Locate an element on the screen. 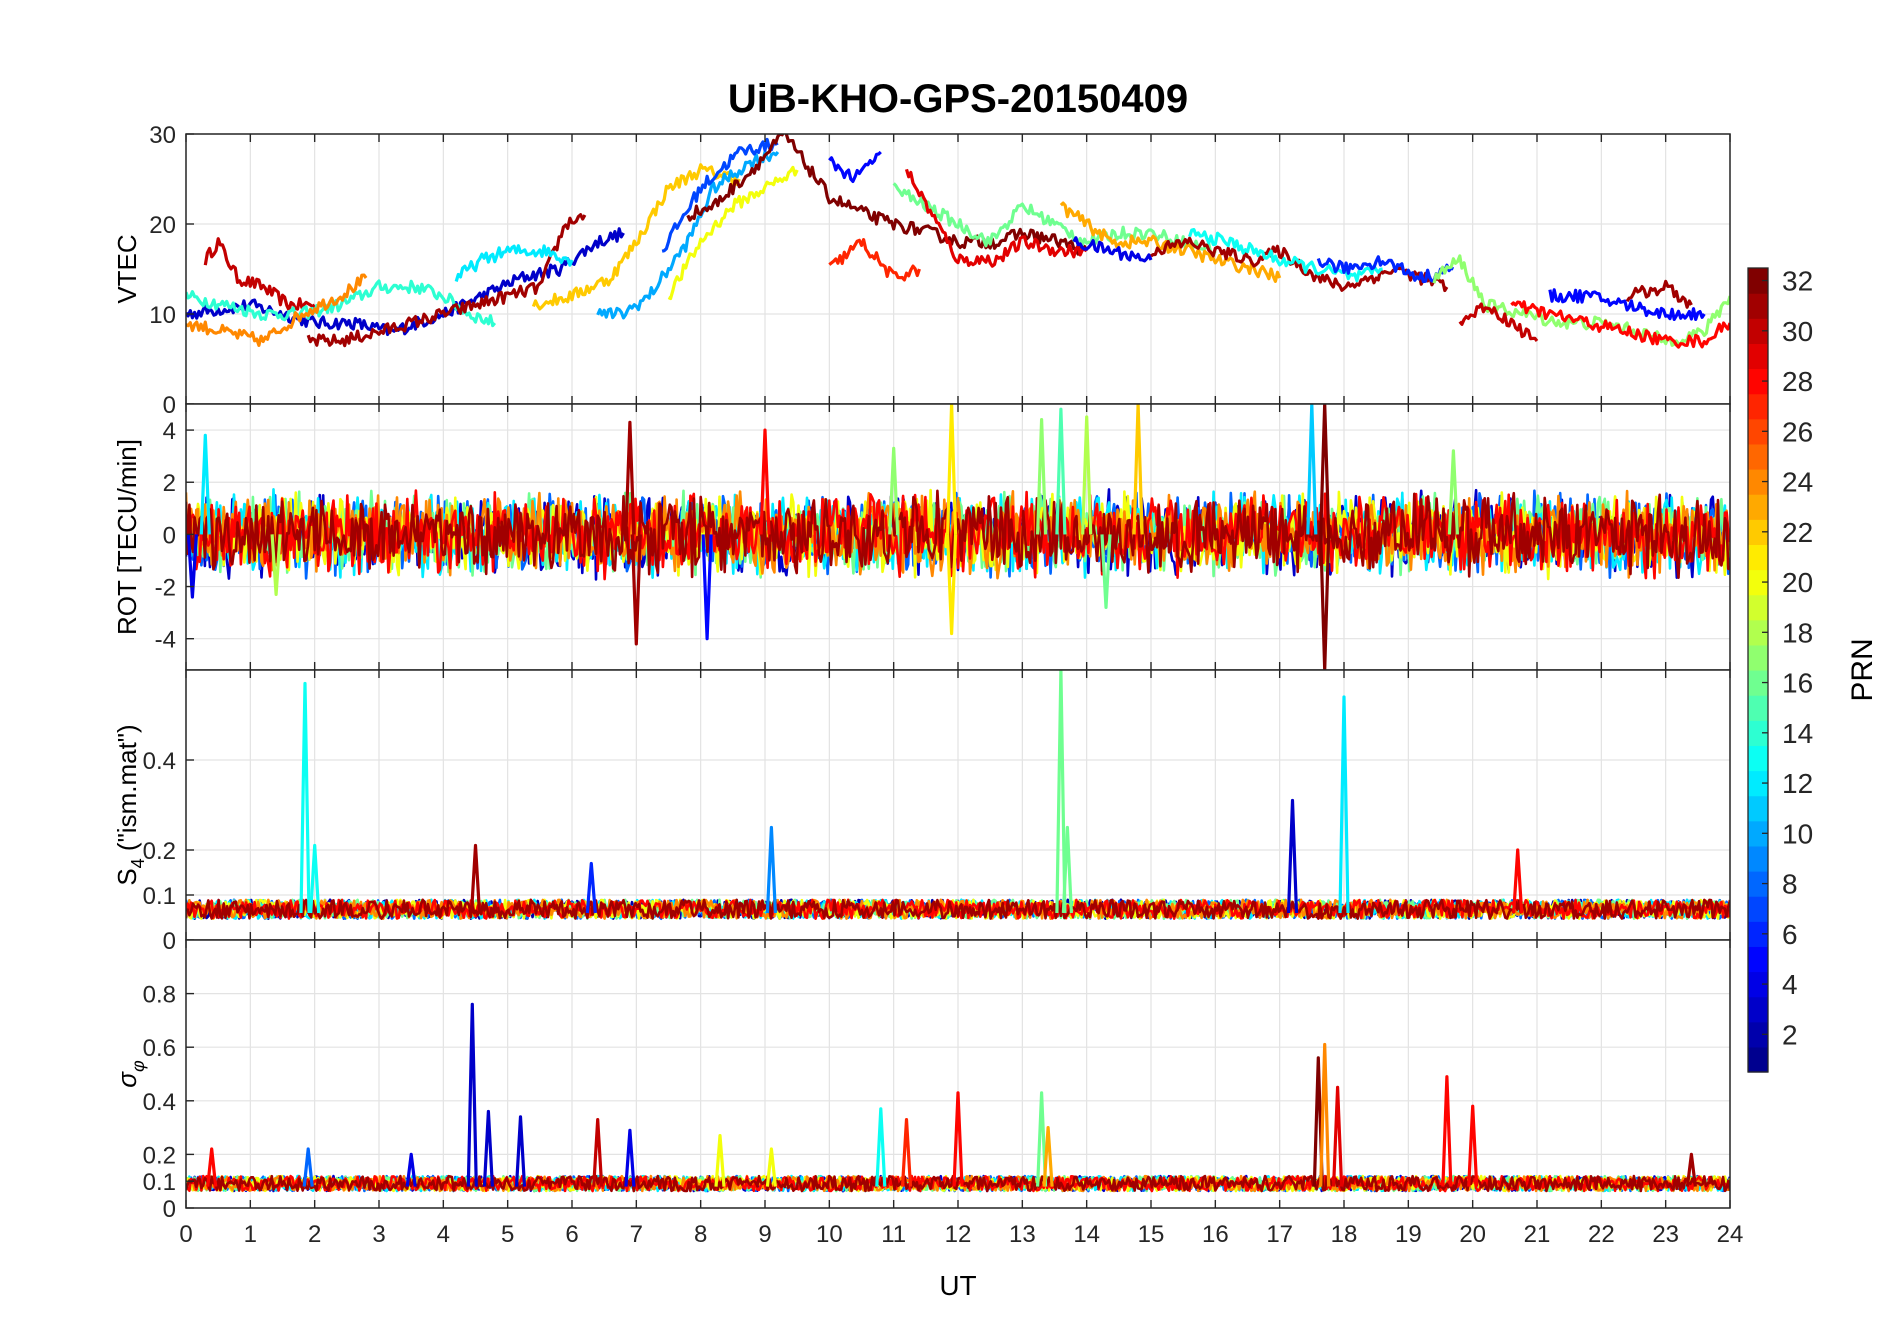 The height and width of the screenshot is (1330, 1902). y-tick-label: 0.4 is located at coordinates (159, 761).